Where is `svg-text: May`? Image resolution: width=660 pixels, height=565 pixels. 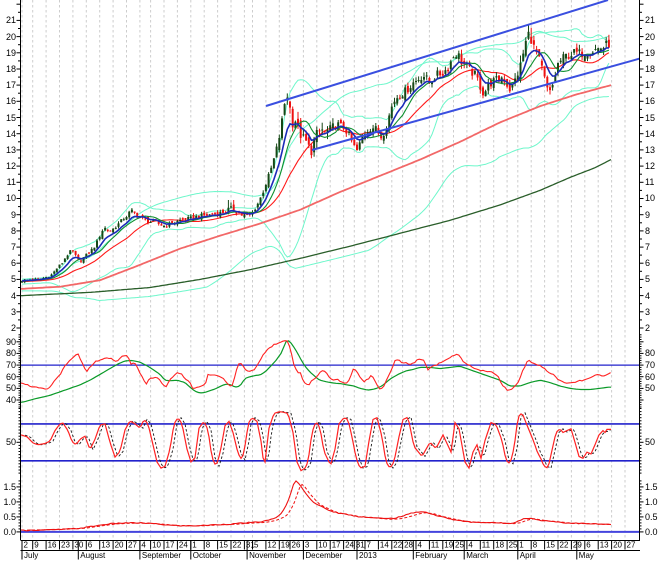
svg-text: May is located at coordinates (586, 555).